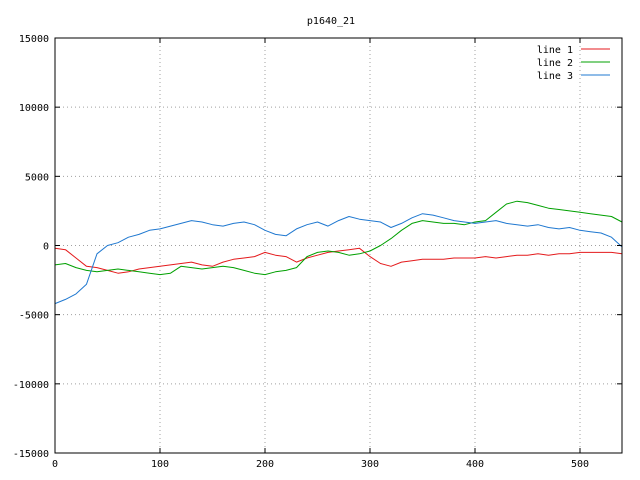 The height and width of the screenshot is (480, 640). I want to click on legend: line 1 line 2 line 3, so click(573, 63).